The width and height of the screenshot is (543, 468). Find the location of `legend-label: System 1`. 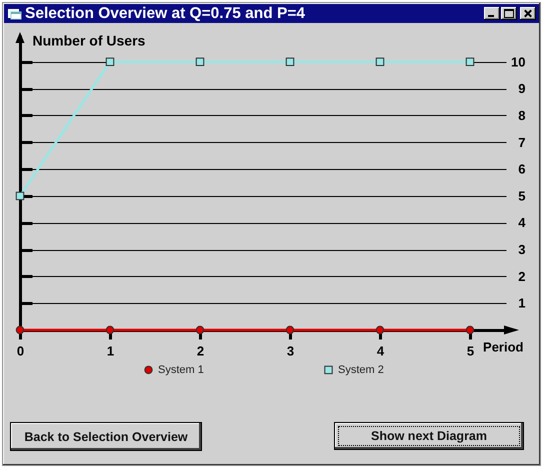

legend-label: System 1 is located at coordinates (181, 370).